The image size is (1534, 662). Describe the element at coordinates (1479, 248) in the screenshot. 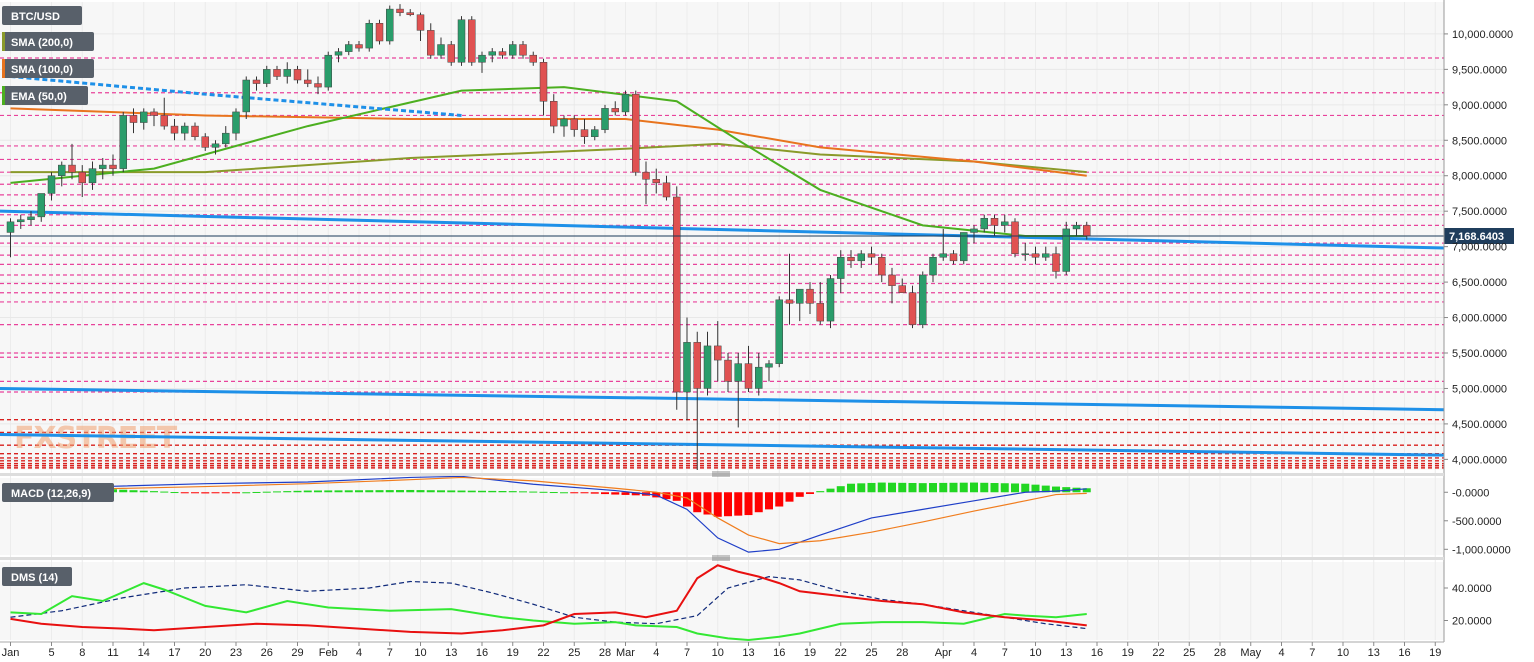

I see `y-tick-label: 7,000.0000` at that location.